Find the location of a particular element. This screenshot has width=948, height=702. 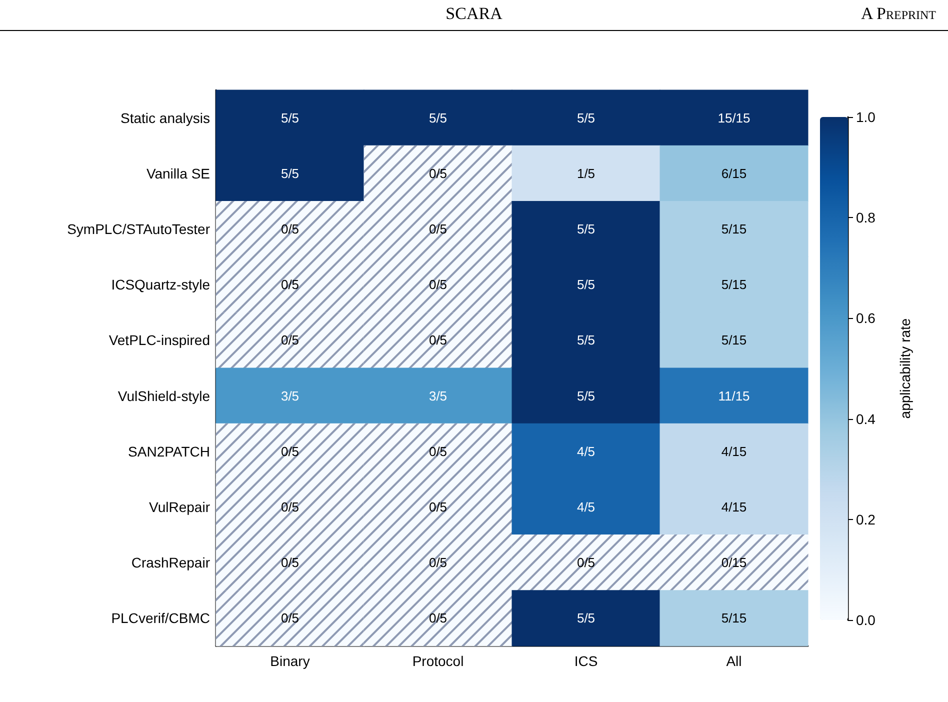

data-label: 1/5 is located at coordinates (586, 173).